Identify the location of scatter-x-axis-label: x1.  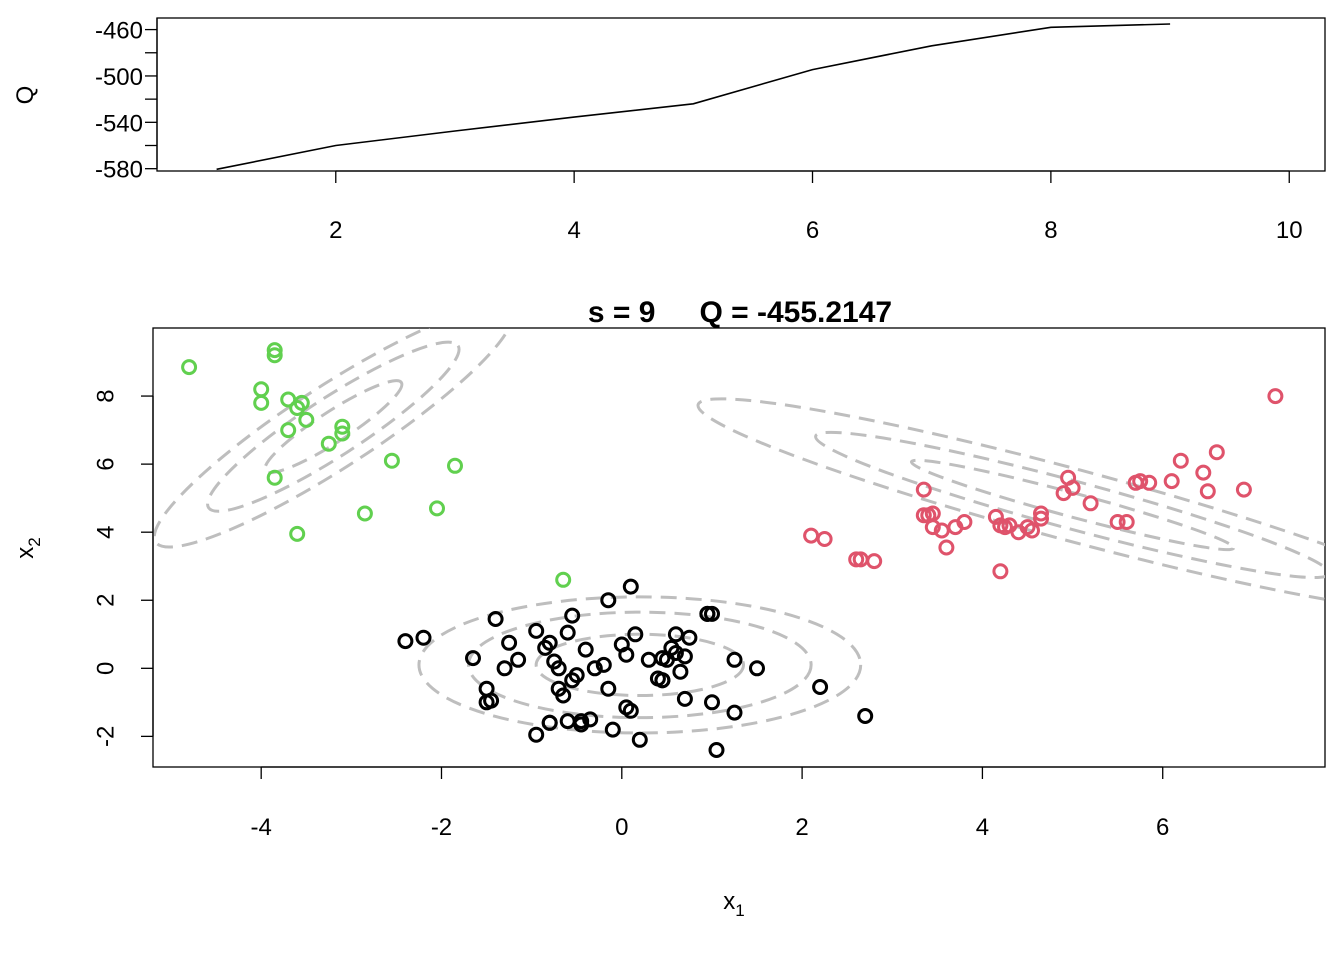
(733, 904).